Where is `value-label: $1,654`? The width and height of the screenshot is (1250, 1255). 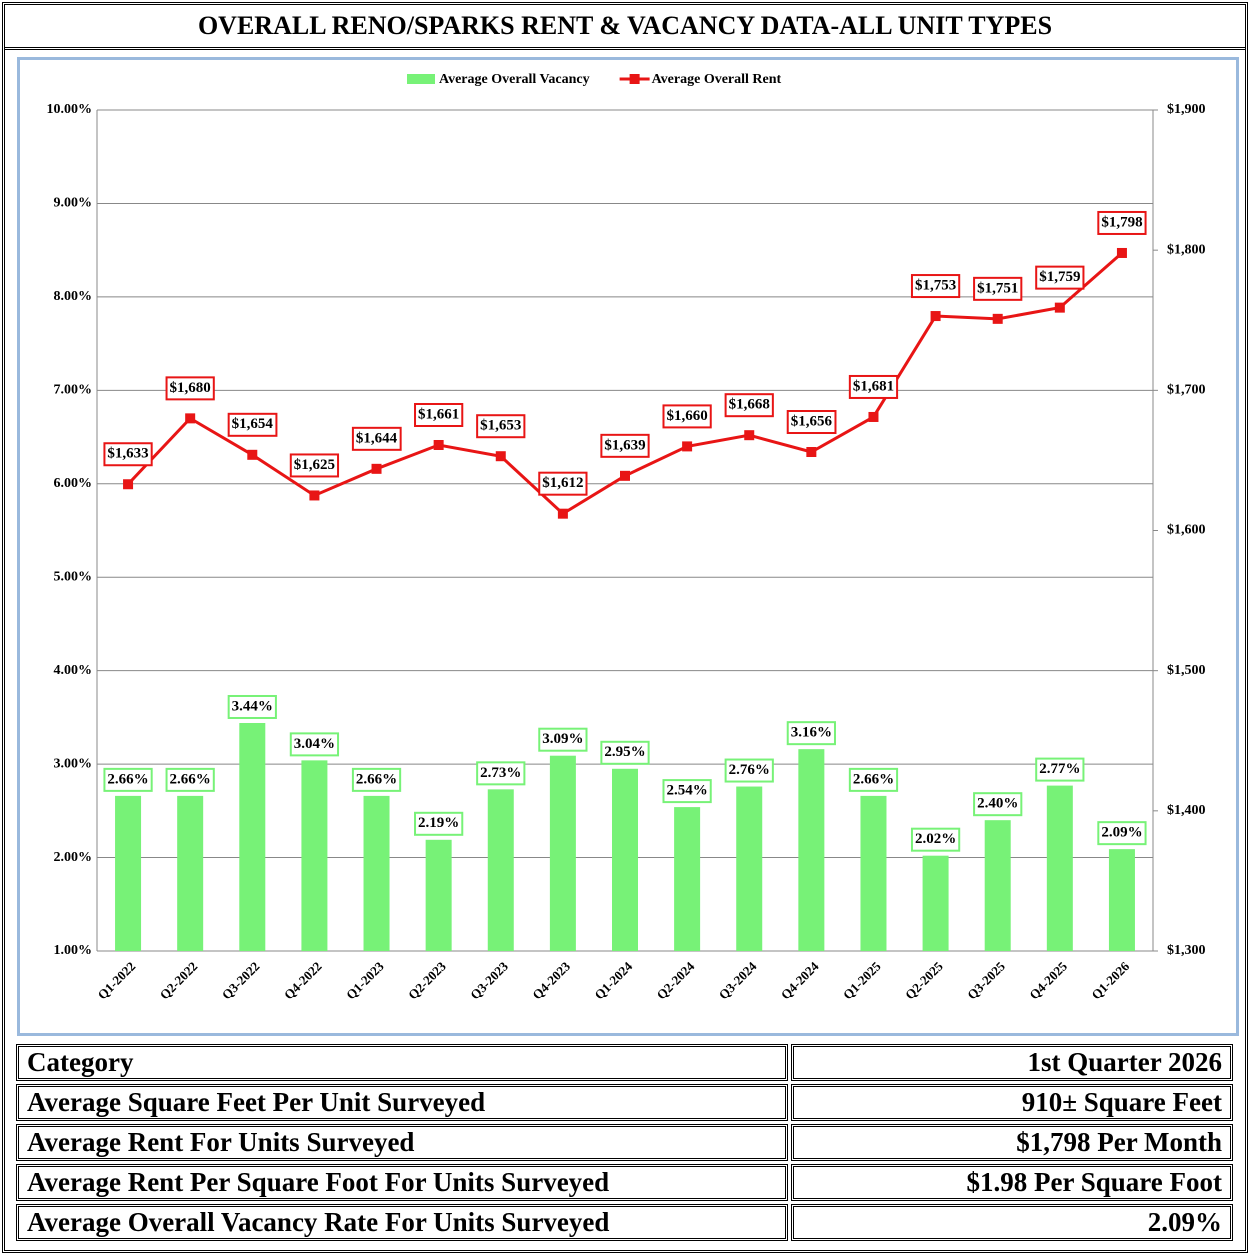 value-label: $1,654 is located at coordinates (252, 424).